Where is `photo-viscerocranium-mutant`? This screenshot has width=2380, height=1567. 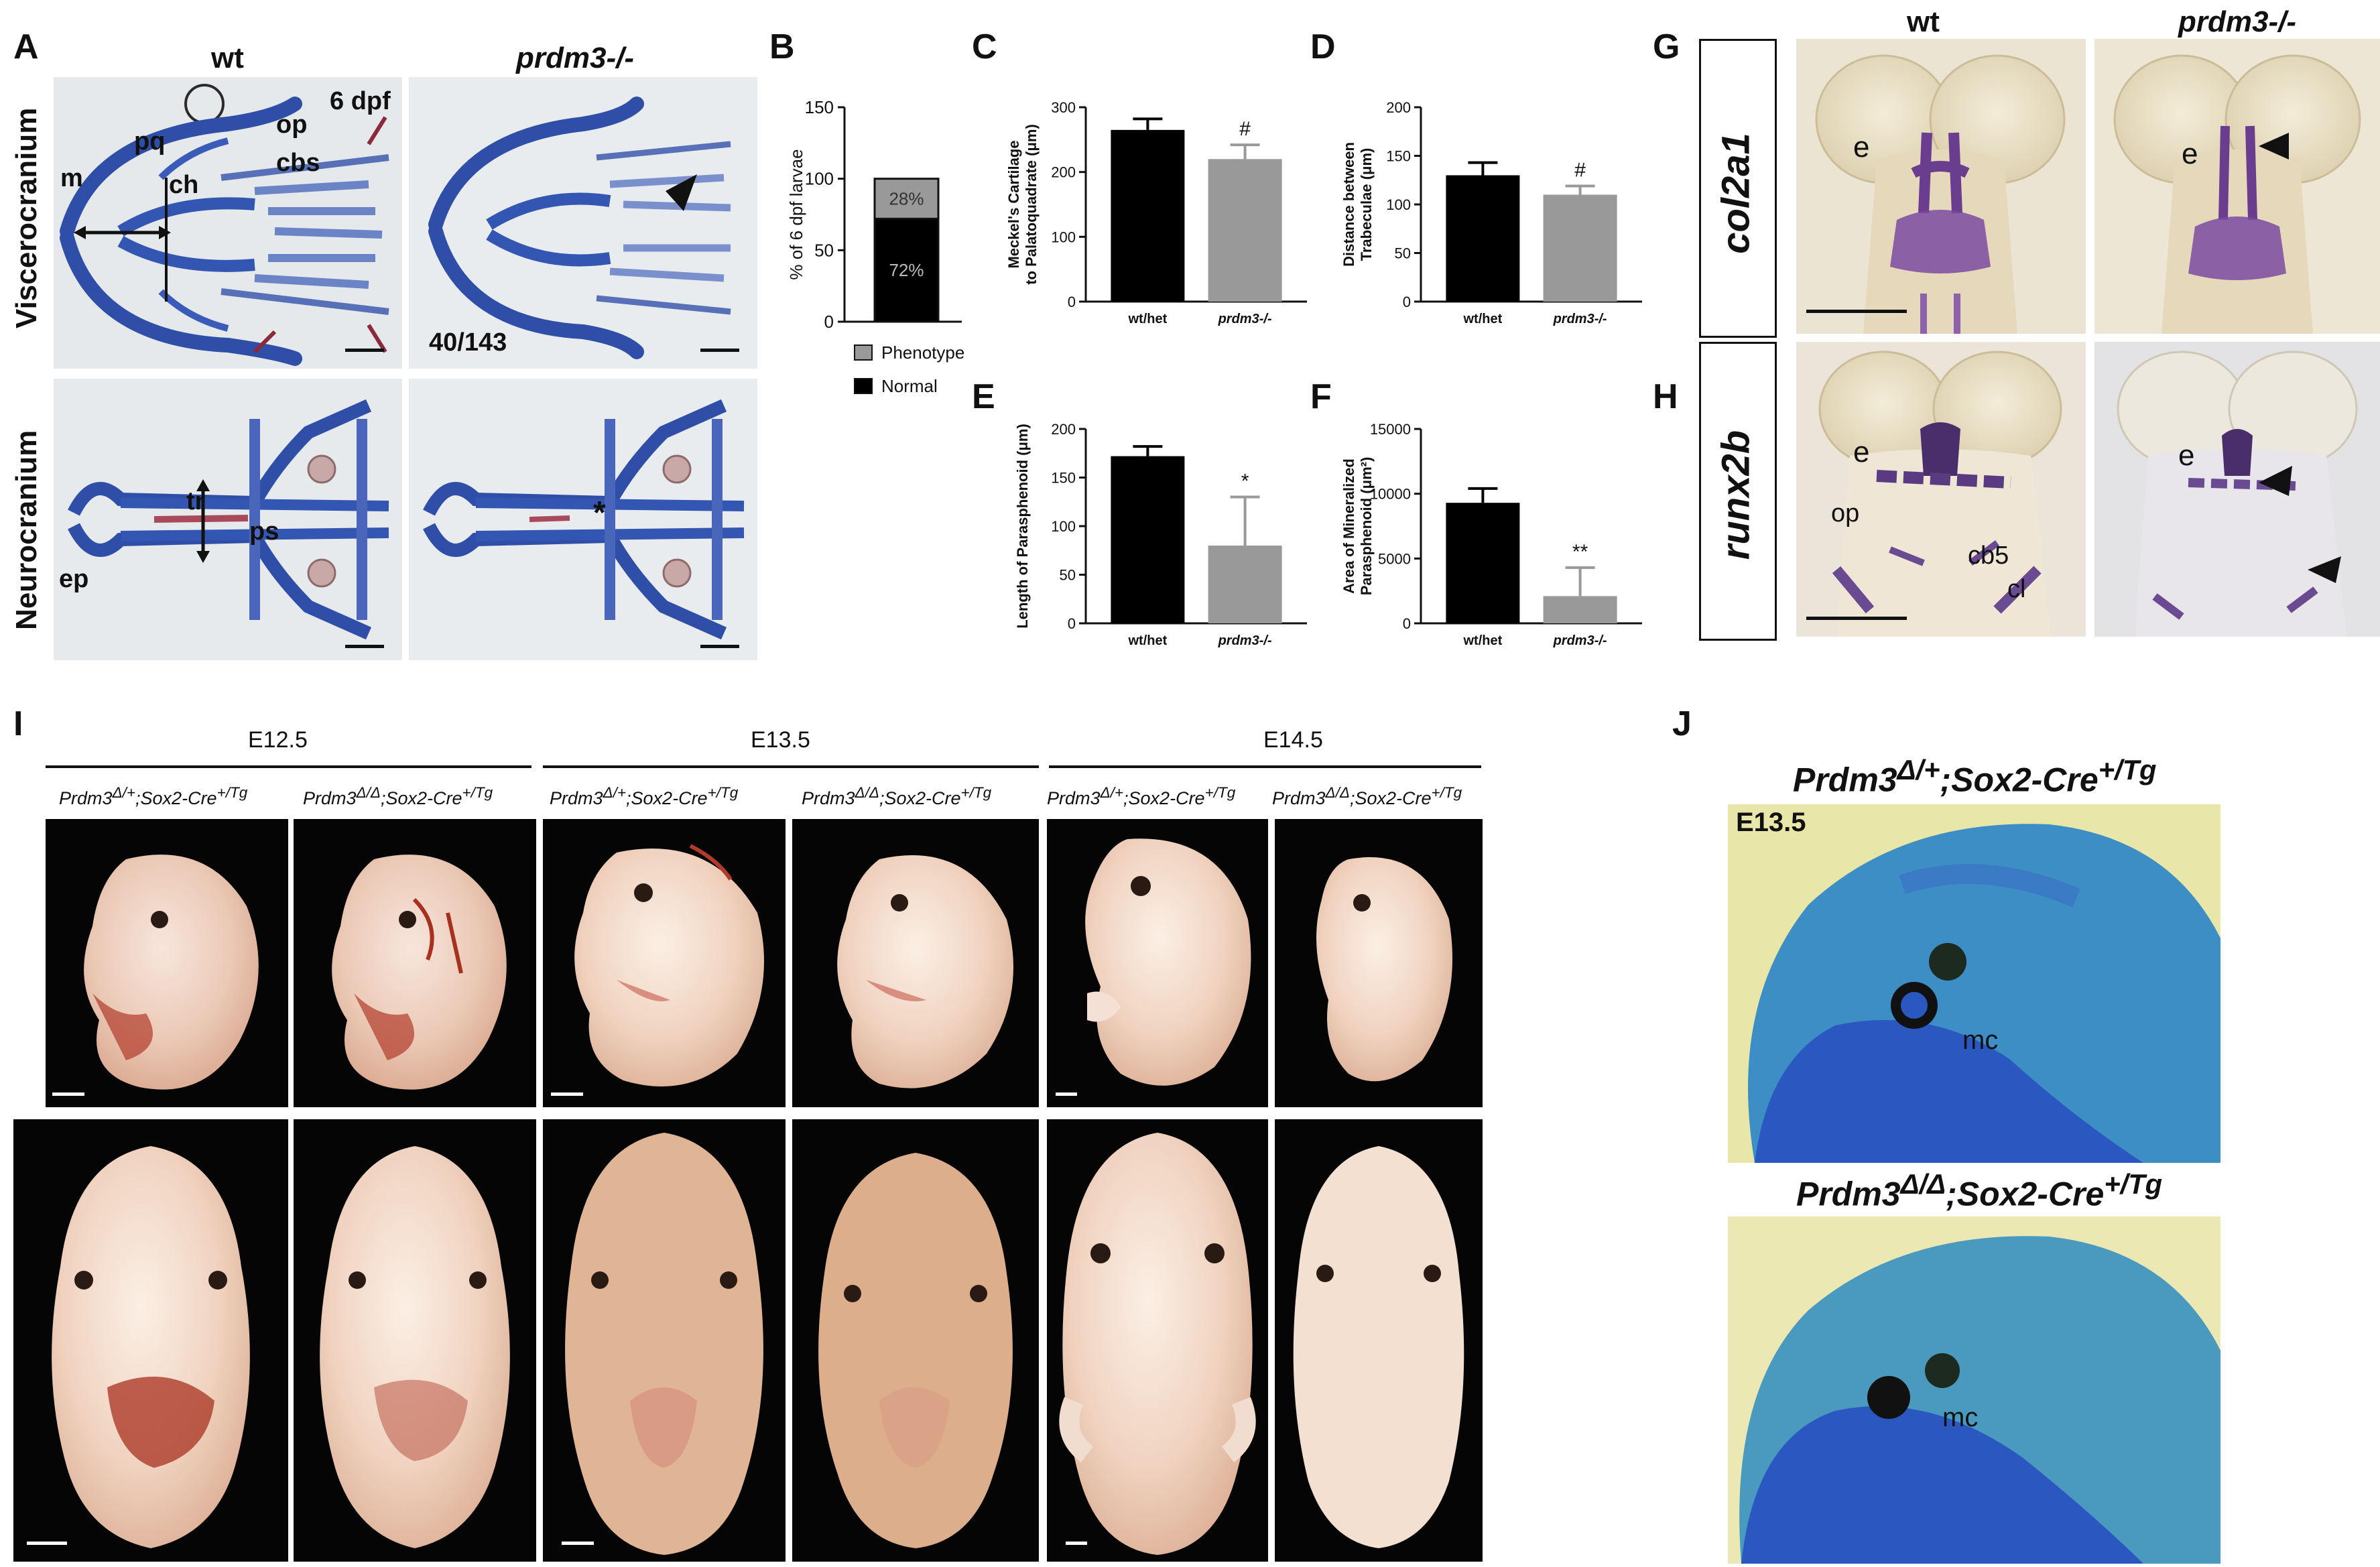 photo-viscerocranium-mutant is located at coordinates (583, 223).